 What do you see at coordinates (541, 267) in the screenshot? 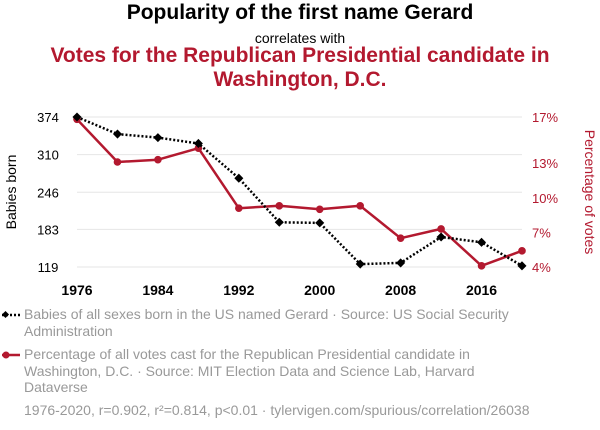
I see `right-tick-label: 4%` at bounding box center [541, 267].